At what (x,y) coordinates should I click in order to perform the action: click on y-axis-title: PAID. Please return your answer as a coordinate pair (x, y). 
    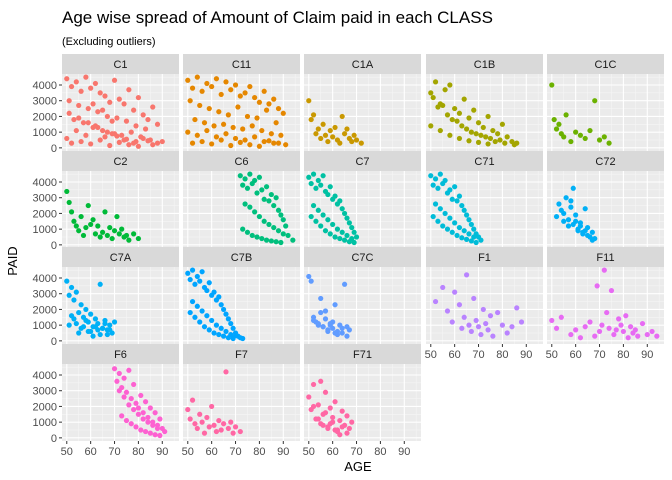
    Looking at the image, I should click on (12, 260).